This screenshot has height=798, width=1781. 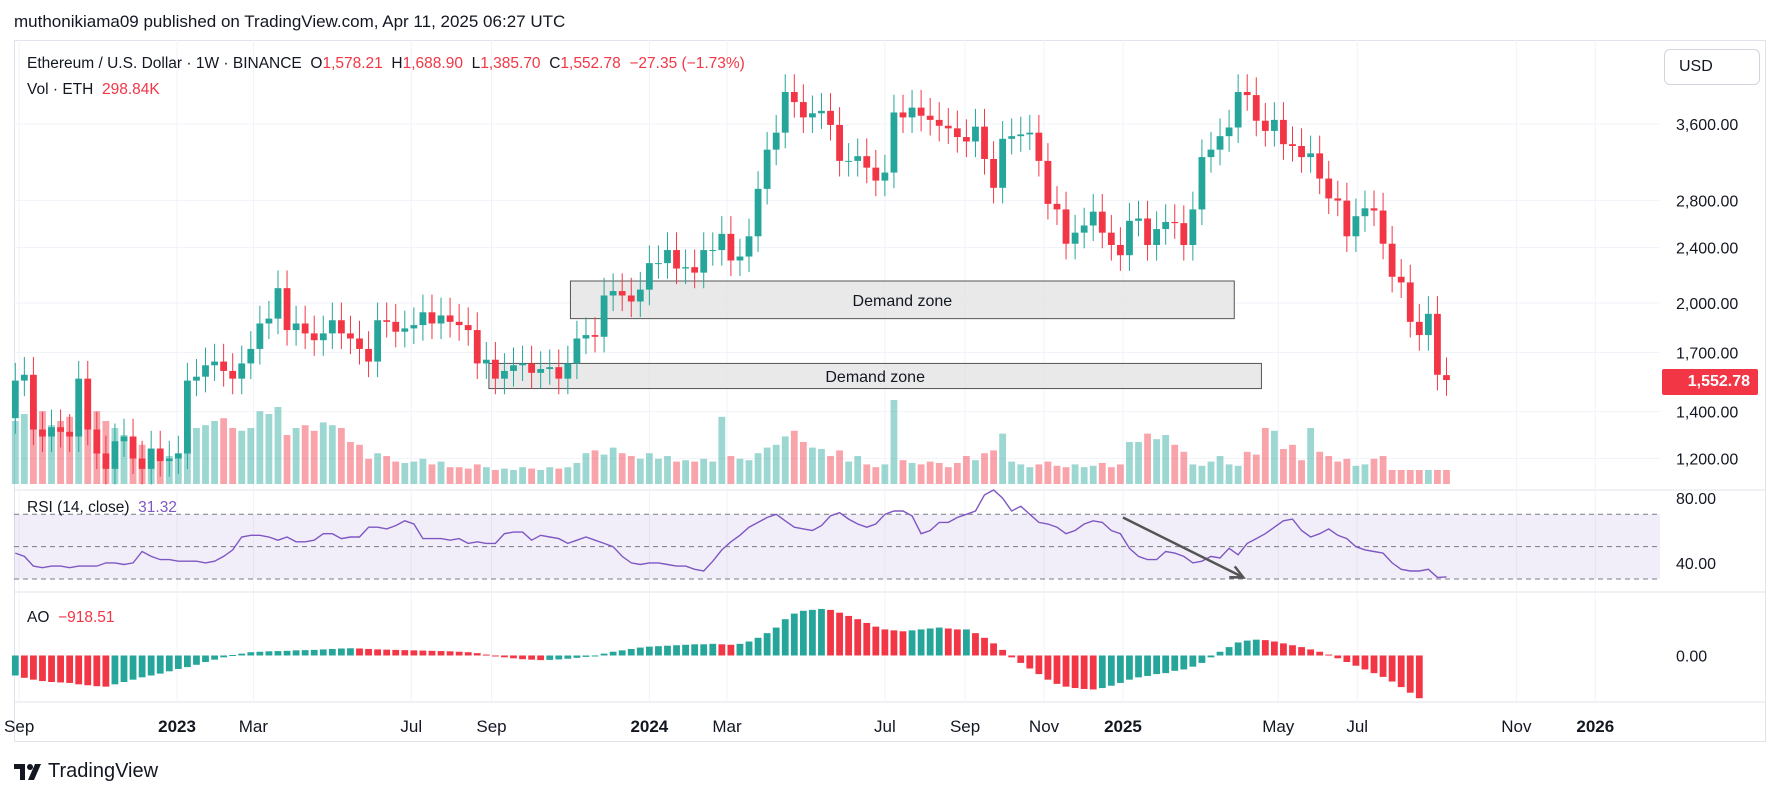 I want to click on volume-label: Vol · ETH, so click(x=60, y=89).